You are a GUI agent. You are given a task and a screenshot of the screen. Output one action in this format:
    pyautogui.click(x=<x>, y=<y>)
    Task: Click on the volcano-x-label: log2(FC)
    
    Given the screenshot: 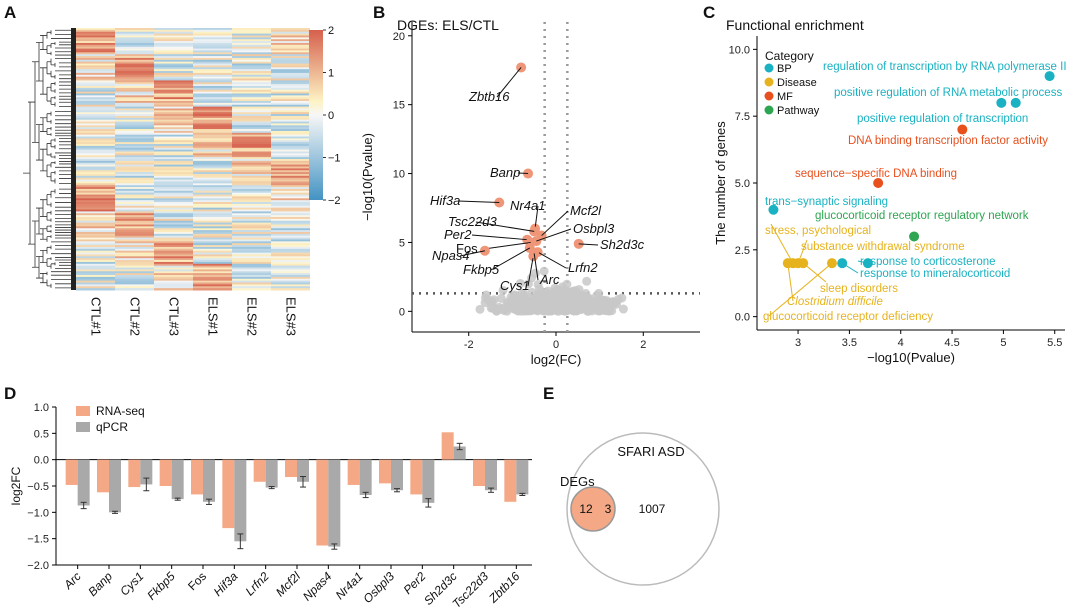 What is the action you would take?
    pyautogui.click(x=556, y=359)
    